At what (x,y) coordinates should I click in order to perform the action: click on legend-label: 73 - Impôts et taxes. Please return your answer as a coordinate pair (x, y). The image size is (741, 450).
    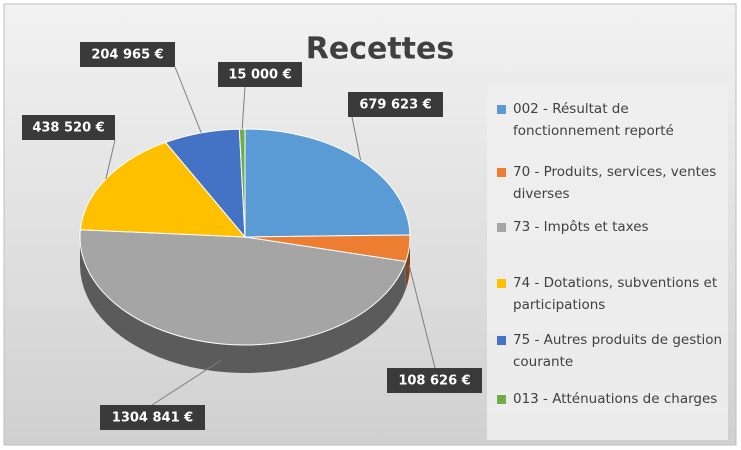
    Looking at the image, I should click on (581, 227).